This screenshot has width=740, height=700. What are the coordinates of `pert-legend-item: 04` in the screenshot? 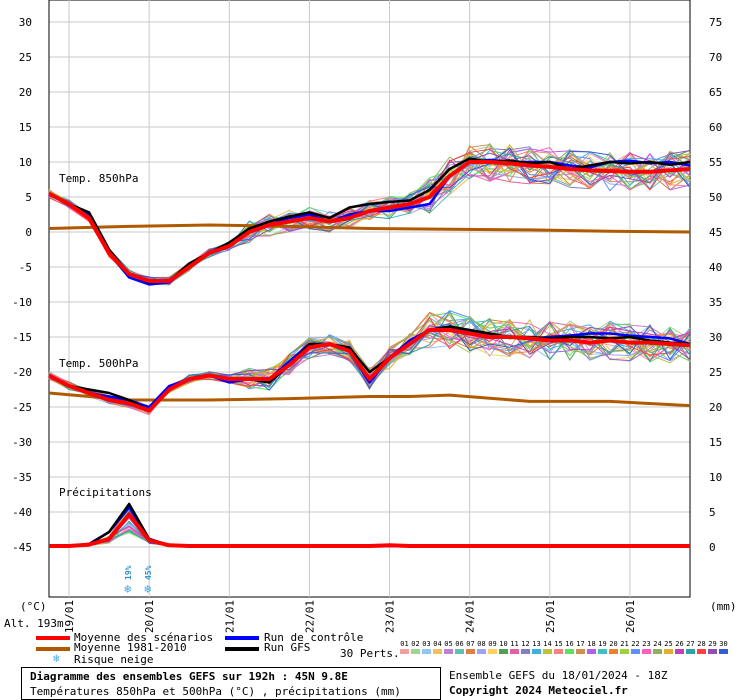 It's located at (437, 647).